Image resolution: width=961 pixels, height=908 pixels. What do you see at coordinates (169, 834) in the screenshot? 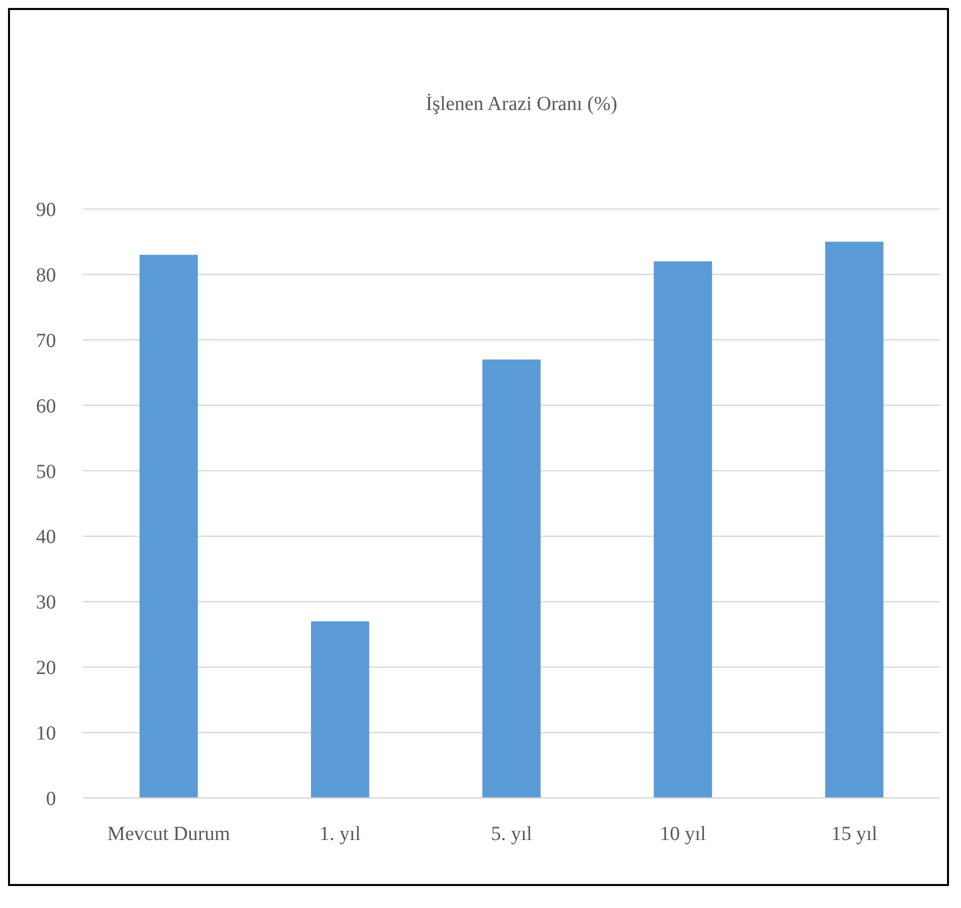
I see `x-tick-label: Mevcut Durum` at bounding box center [169, 834].